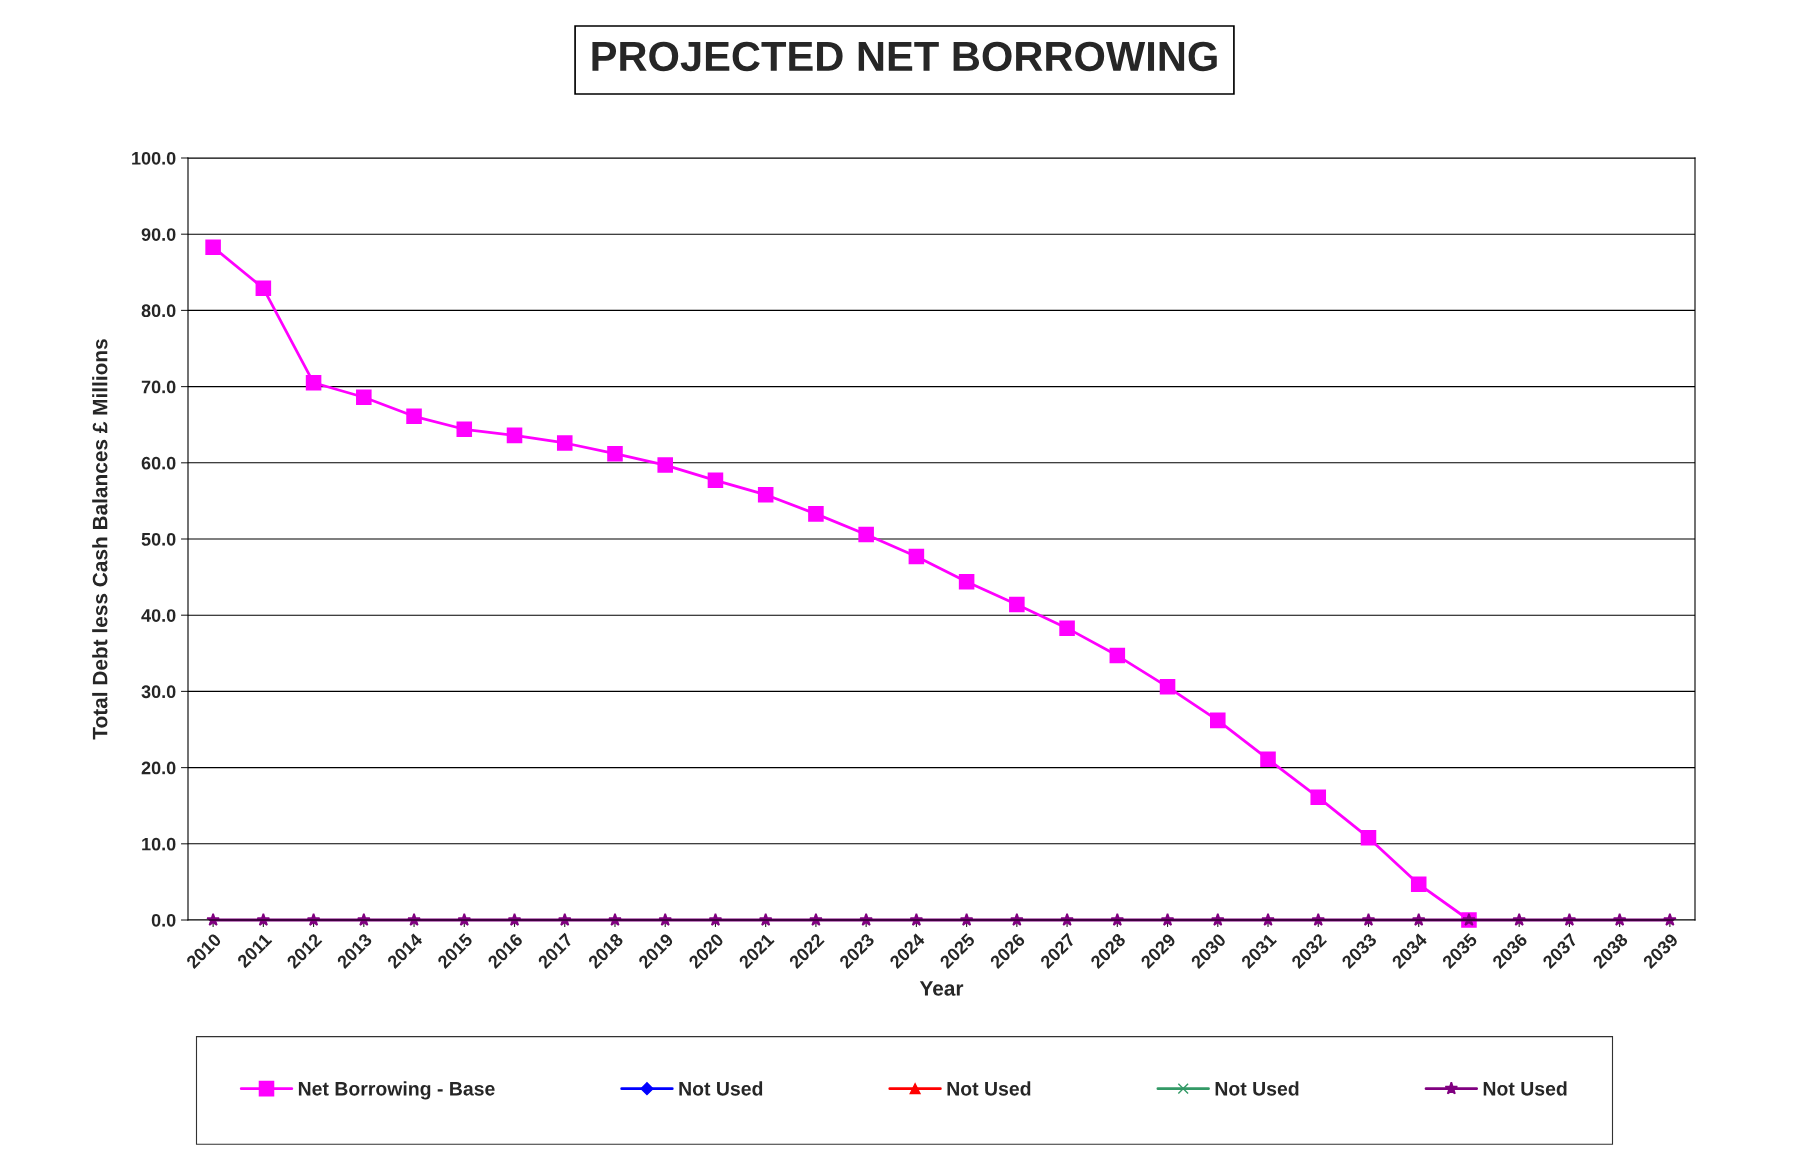 The width and height of the screenshot is (1809, 1167). Describe the element at coordinates (158, 692) in the screenshot. I see `y-tick-label: 30.0` at that location.